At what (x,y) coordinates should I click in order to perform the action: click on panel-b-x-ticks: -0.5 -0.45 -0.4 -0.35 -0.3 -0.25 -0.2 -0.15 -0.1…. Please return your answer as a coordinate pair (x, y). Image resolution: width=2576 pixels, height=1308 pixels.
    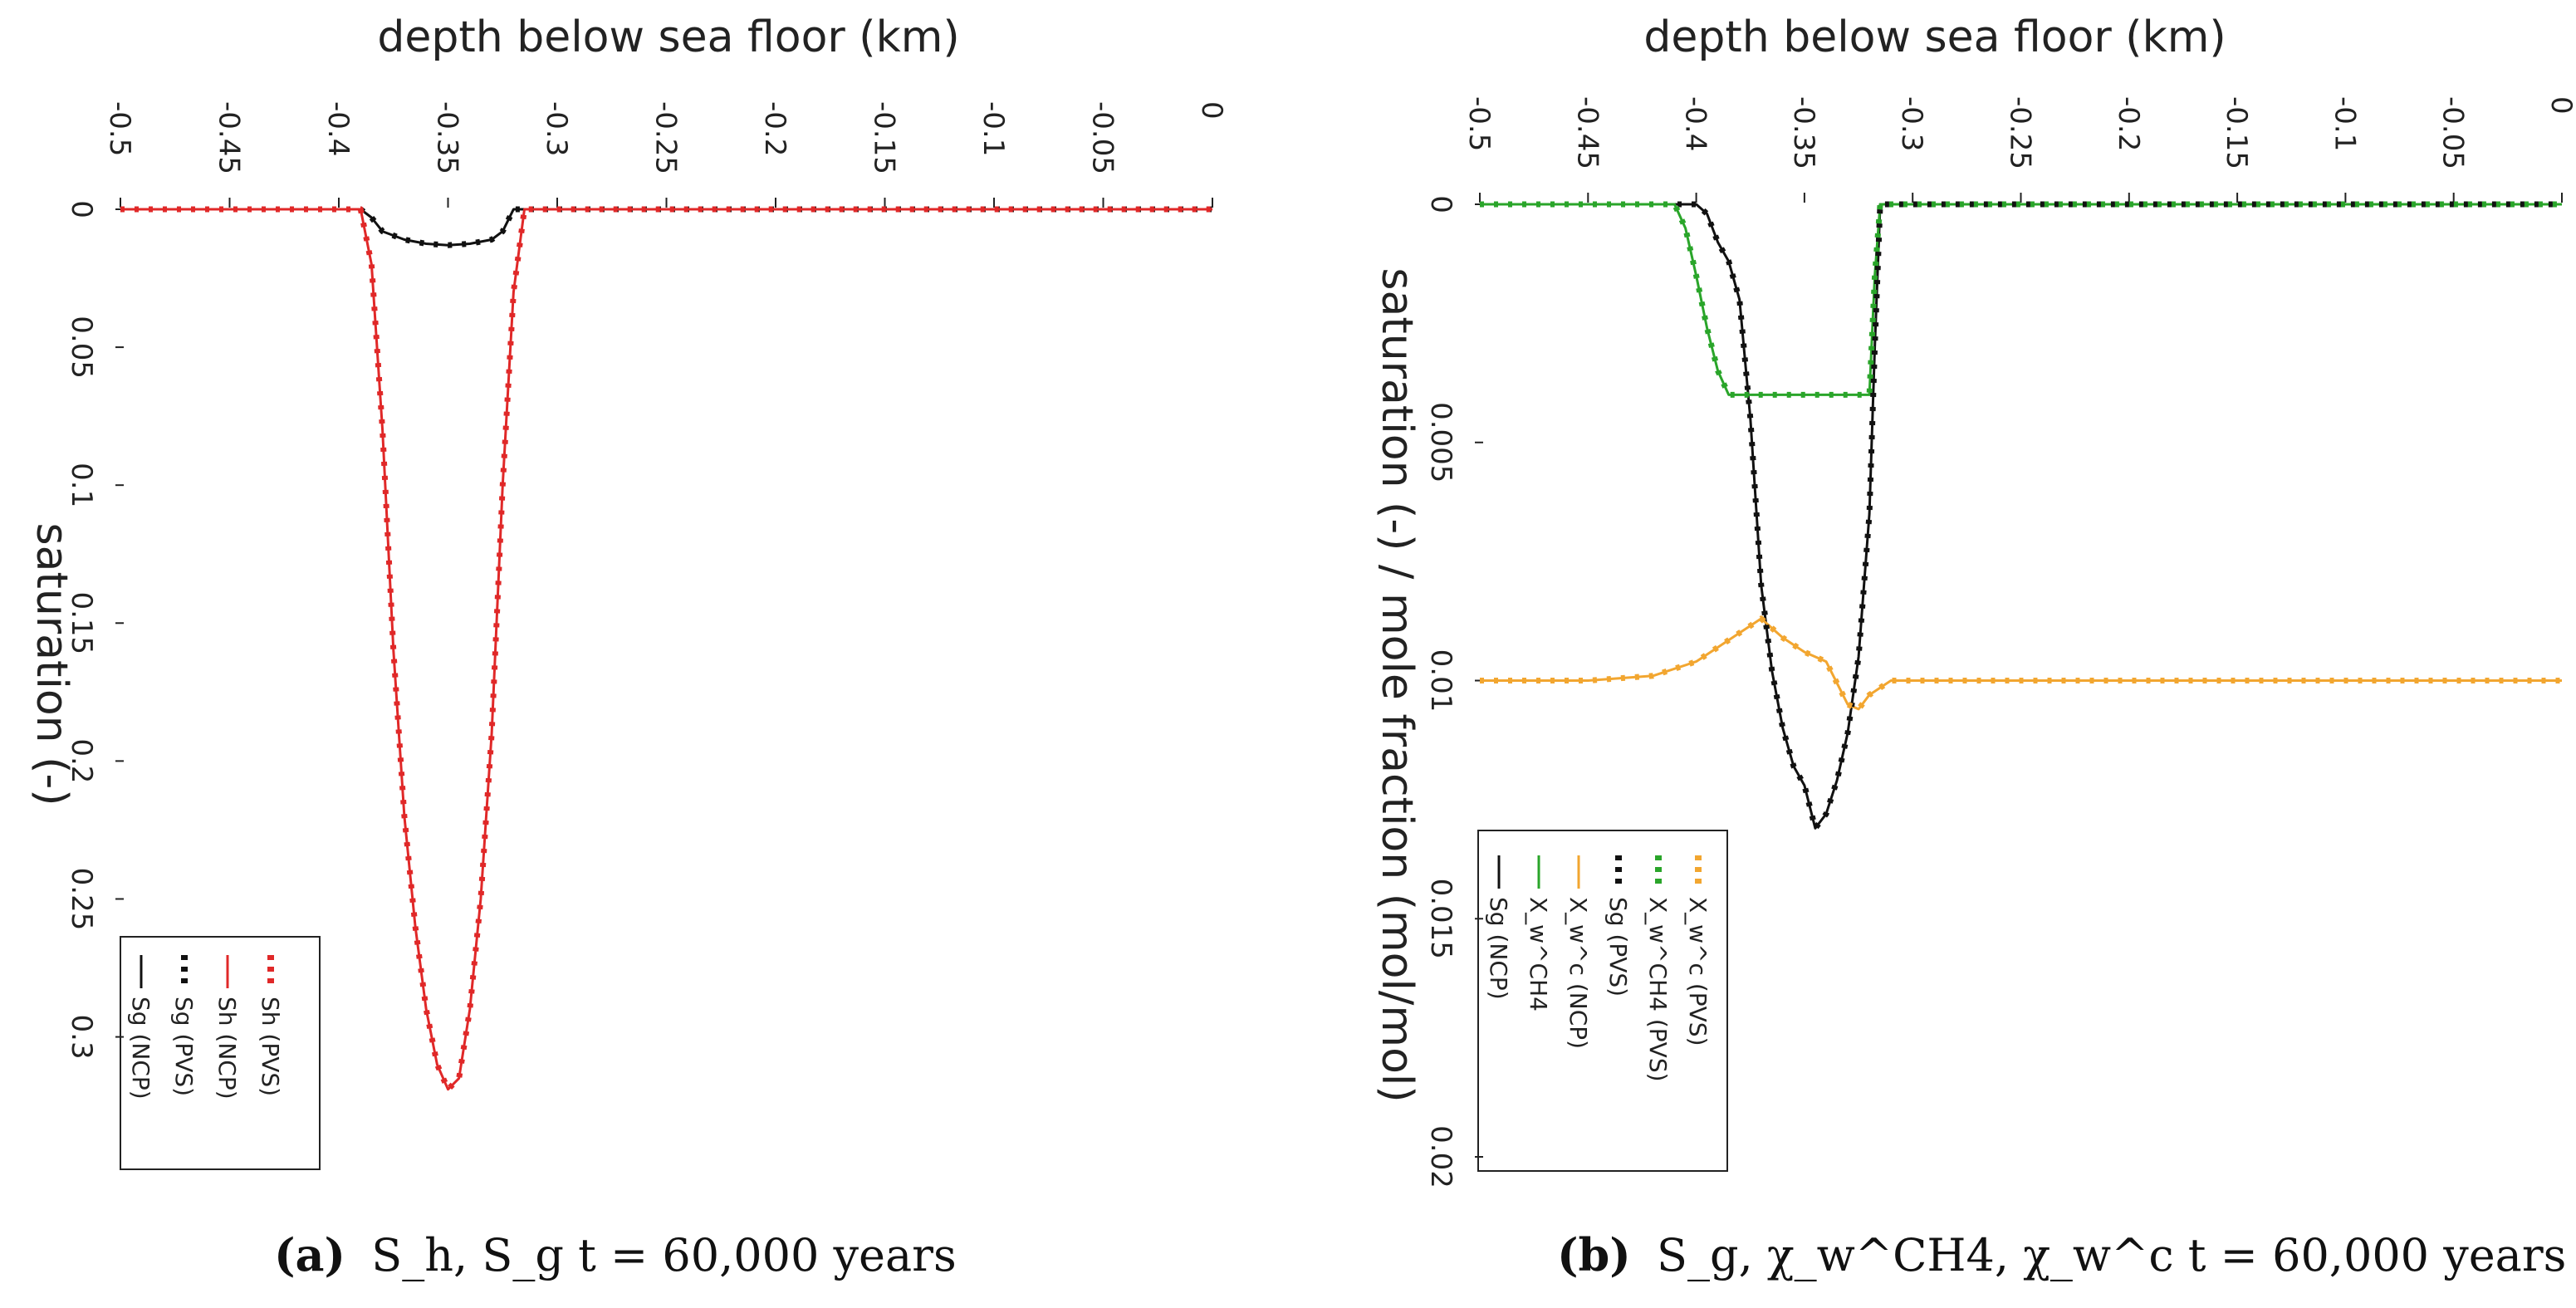
    Looking at the image, I should click on (2019, 149).